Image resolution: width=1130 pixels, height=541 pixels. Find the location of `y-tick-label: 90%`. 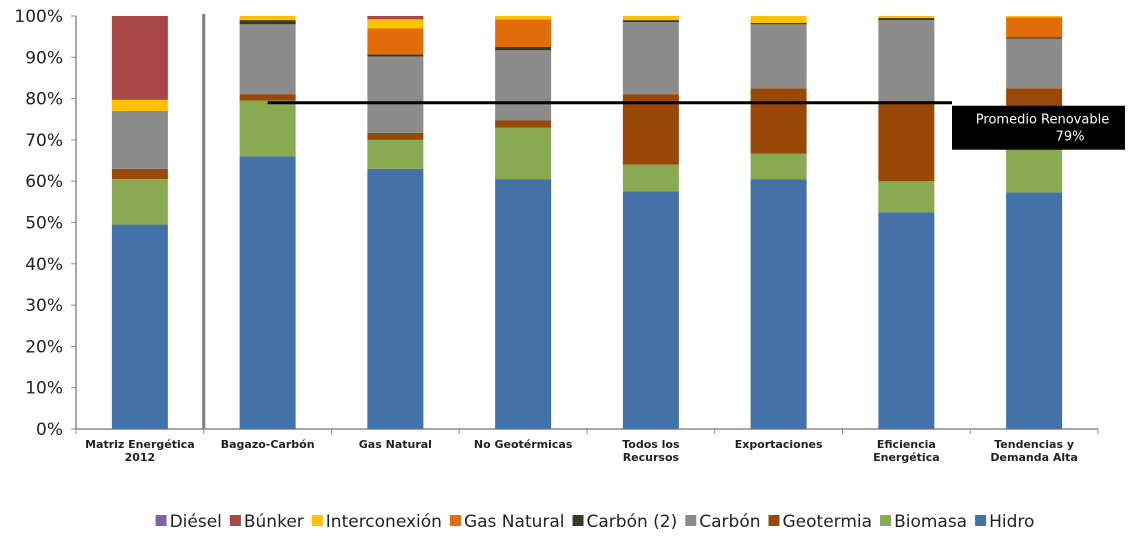

y-tick-label: 90% is located at coordinates (44, 58).